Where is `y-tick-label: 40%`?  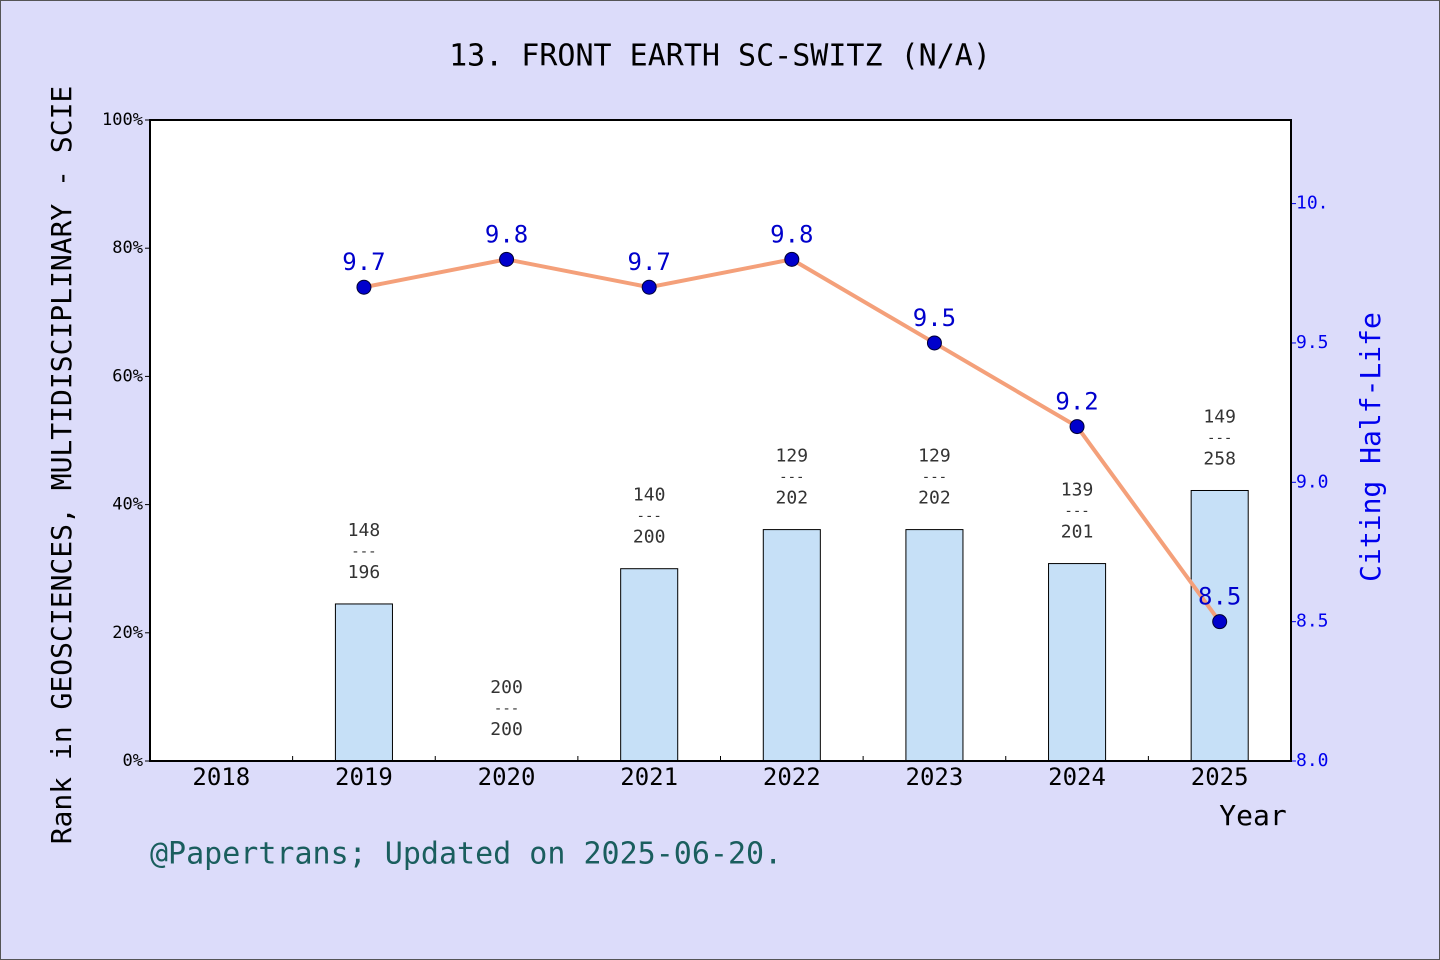 y-tick-label: 40% is located at coordinates (127, 505).